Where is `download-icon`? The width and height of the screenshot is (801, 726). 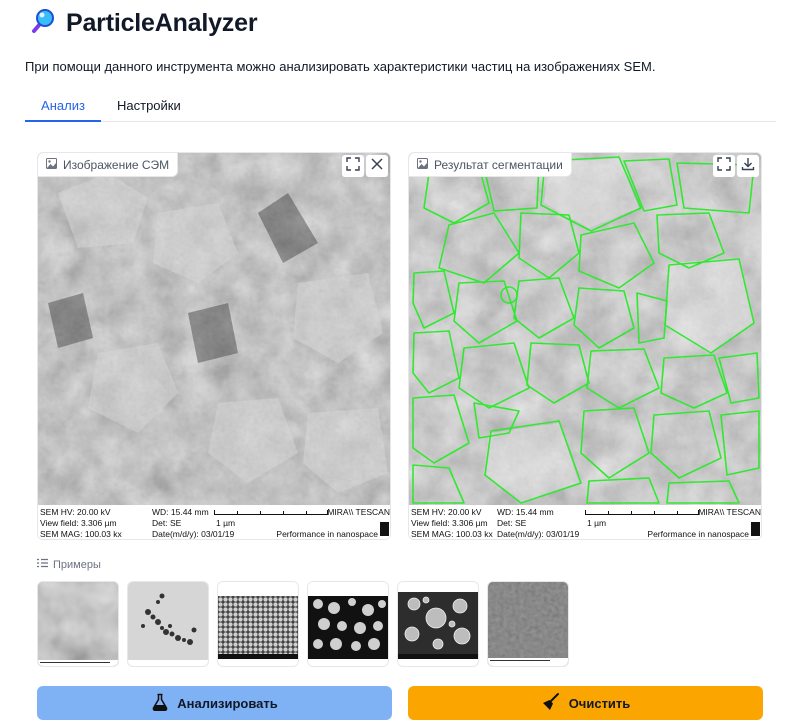
download-icon is located at coordinates (748, 166).